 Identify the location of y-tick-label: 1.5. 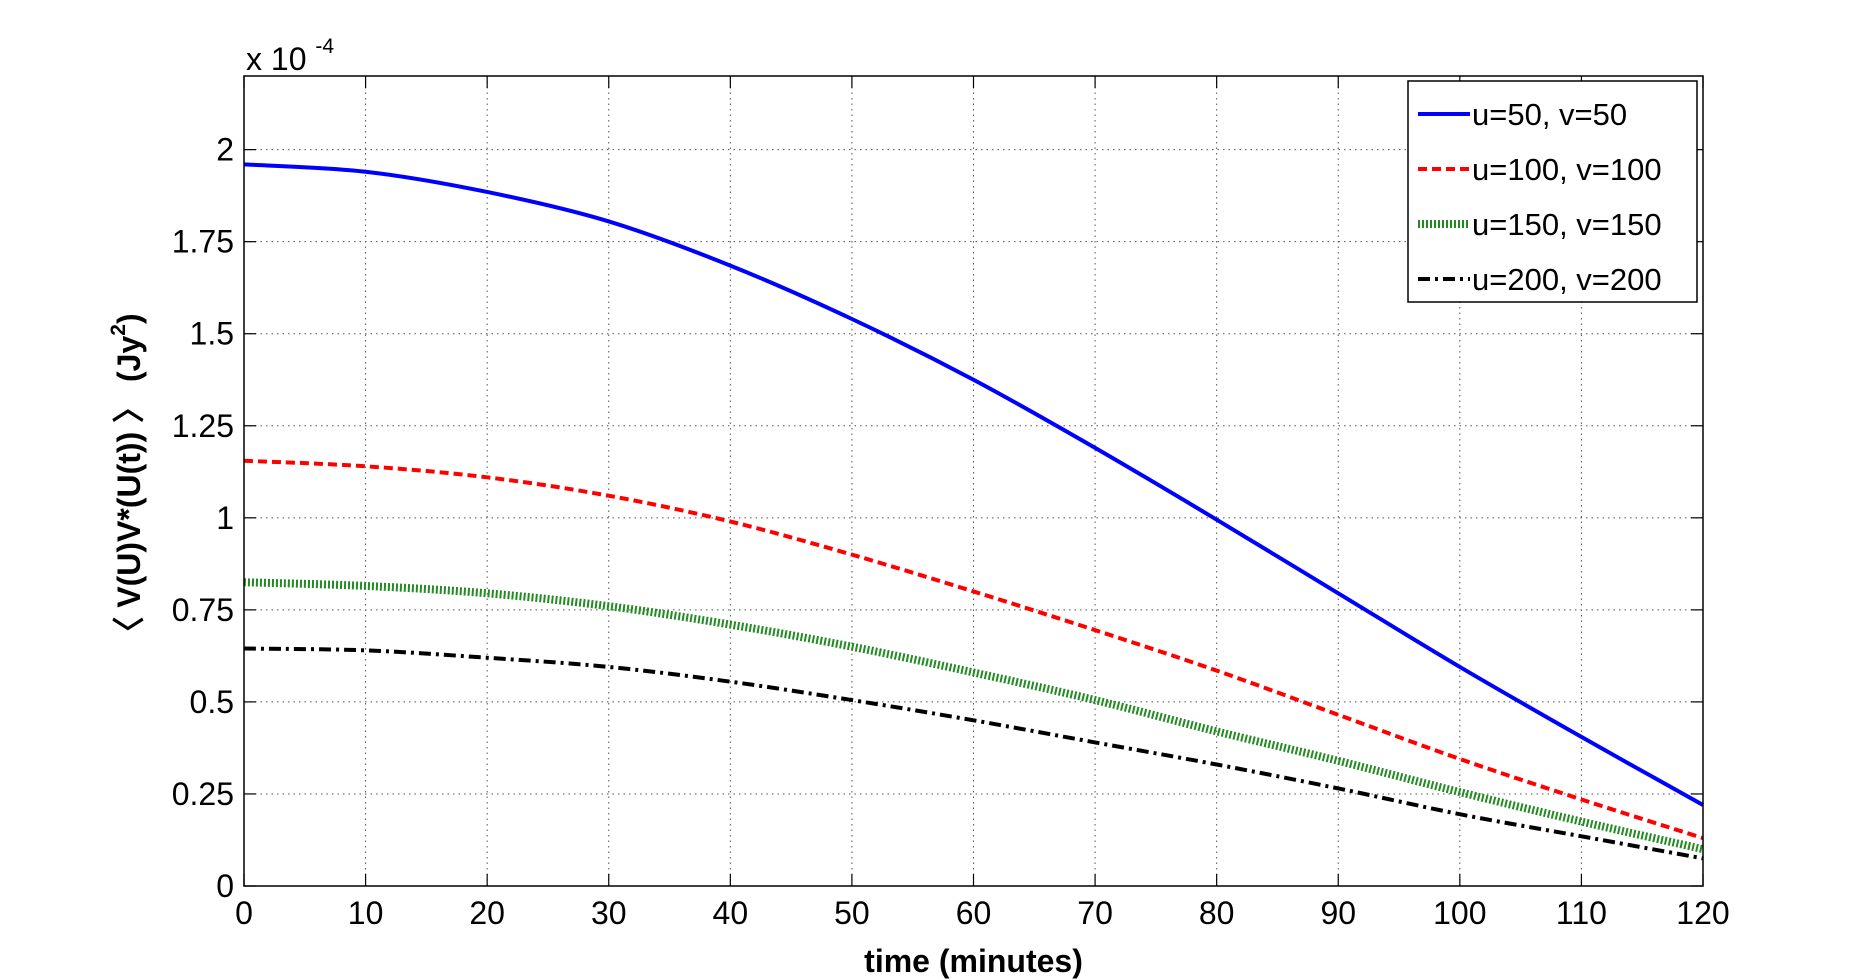
(212, 334).